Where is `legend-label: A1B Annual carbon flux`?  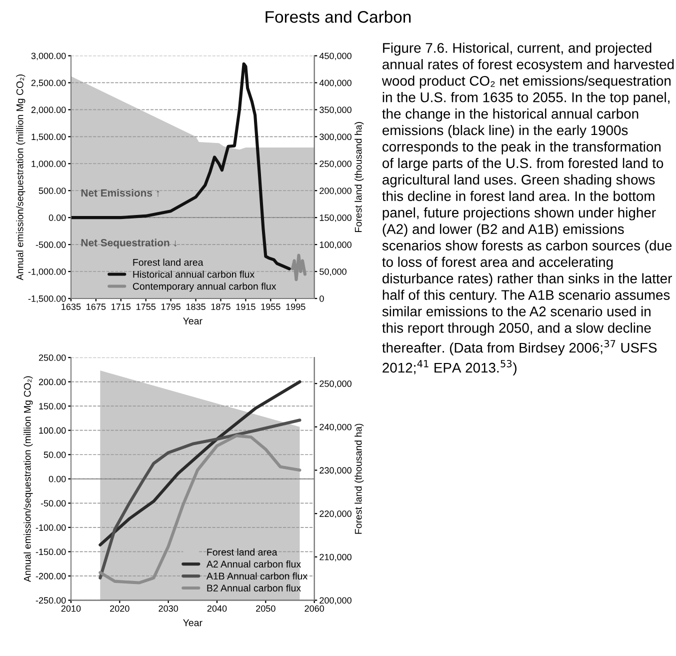 legend-label: A1B Annual carbon flux is located at coordinates (257, 576).